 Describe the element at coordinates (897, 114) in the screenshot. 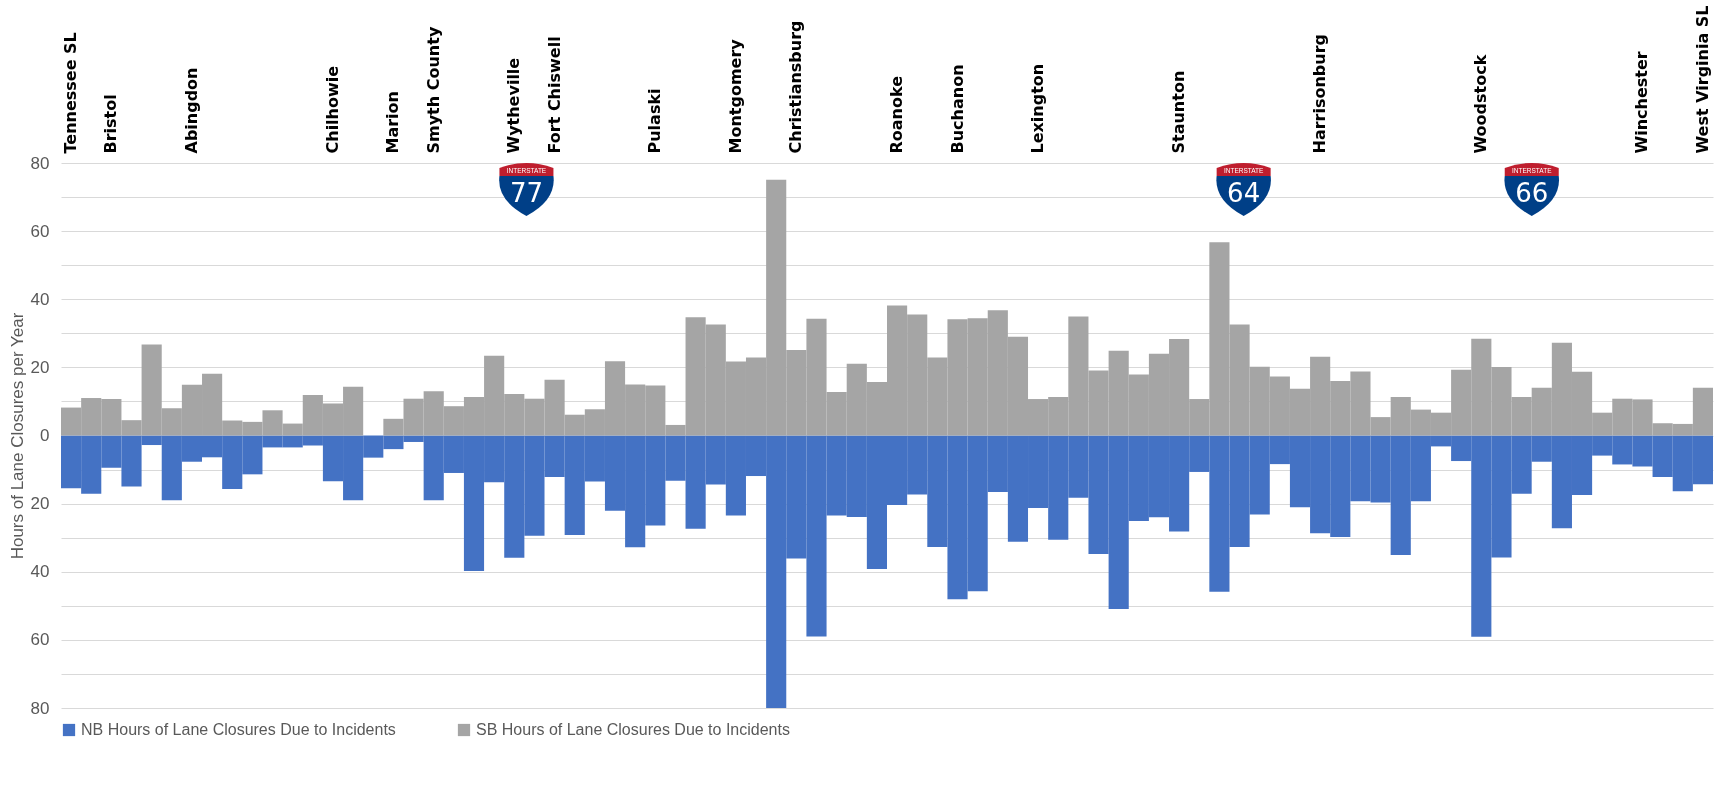

I see `x-tick-label: Roanoke` at that location.